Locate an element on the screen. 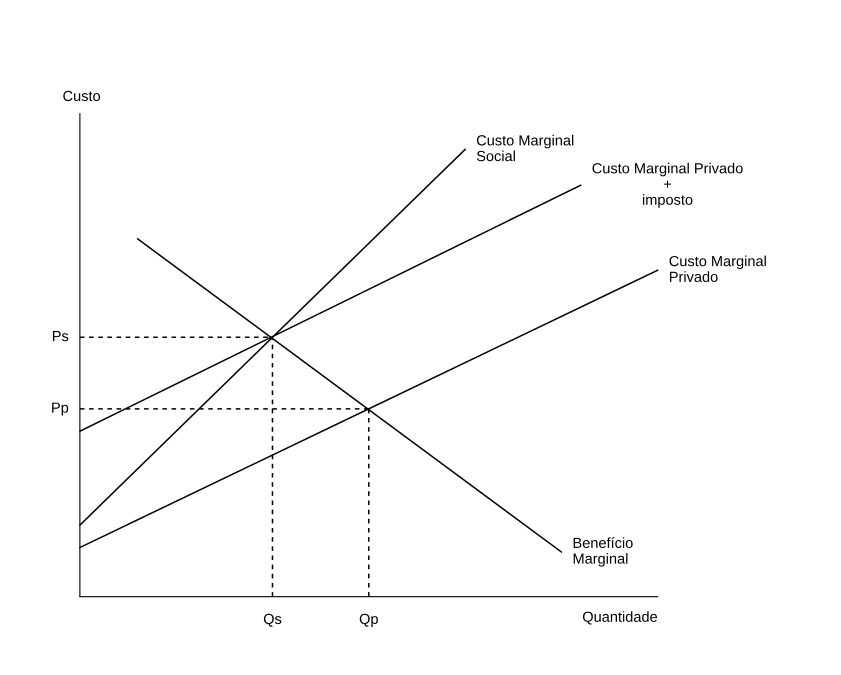  y-axis-title: Custo is located at coordinates (81, 96).